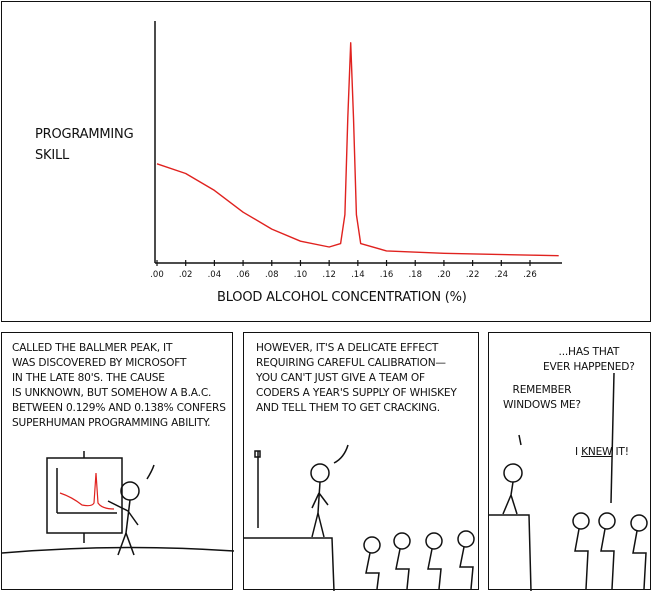 The height and width of the screenshot is (592, 652). I want to click on x-tick-label: .10, so click(301, 275).